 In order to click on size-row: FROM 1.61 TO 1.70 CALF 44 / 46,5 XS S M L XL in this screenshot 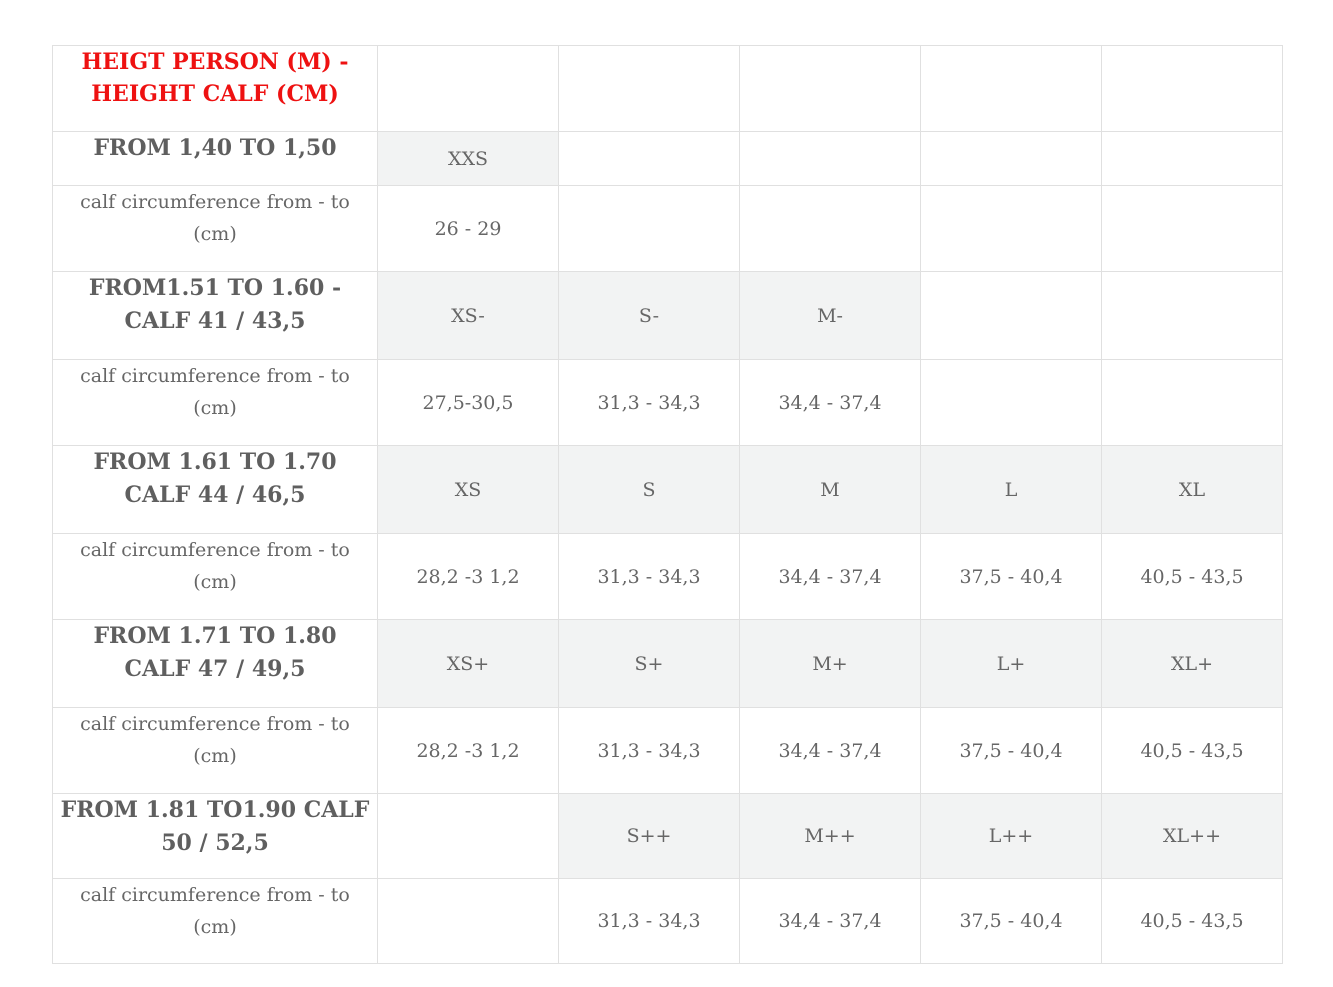, I will do `click(667, 489)`.